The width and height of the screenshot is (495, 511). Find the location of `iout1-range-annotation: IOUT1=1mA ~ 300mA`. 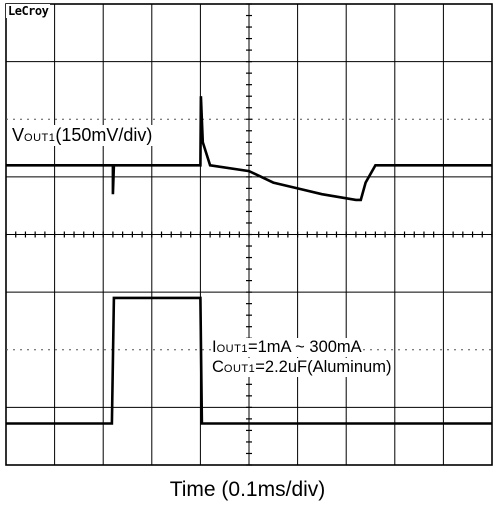

iout1-range-annotation: IOUT1=1mA ~ 300mA is located at coordinates (287, 347).